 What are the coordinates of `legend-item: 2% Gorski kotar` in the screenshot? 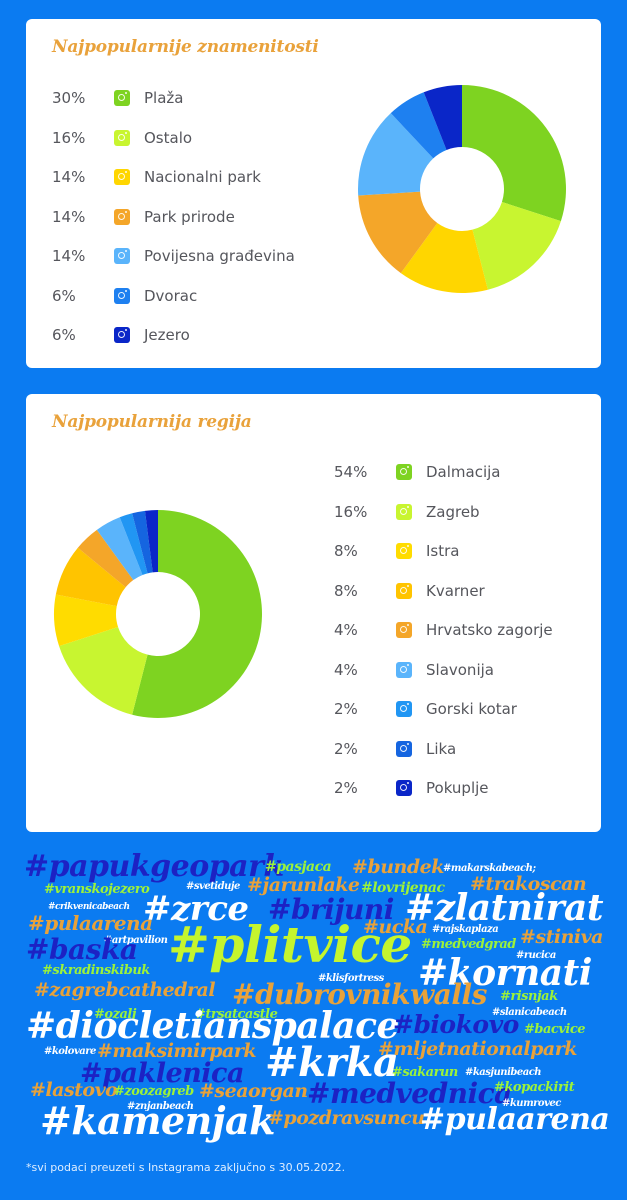 It's located at (425, 709).